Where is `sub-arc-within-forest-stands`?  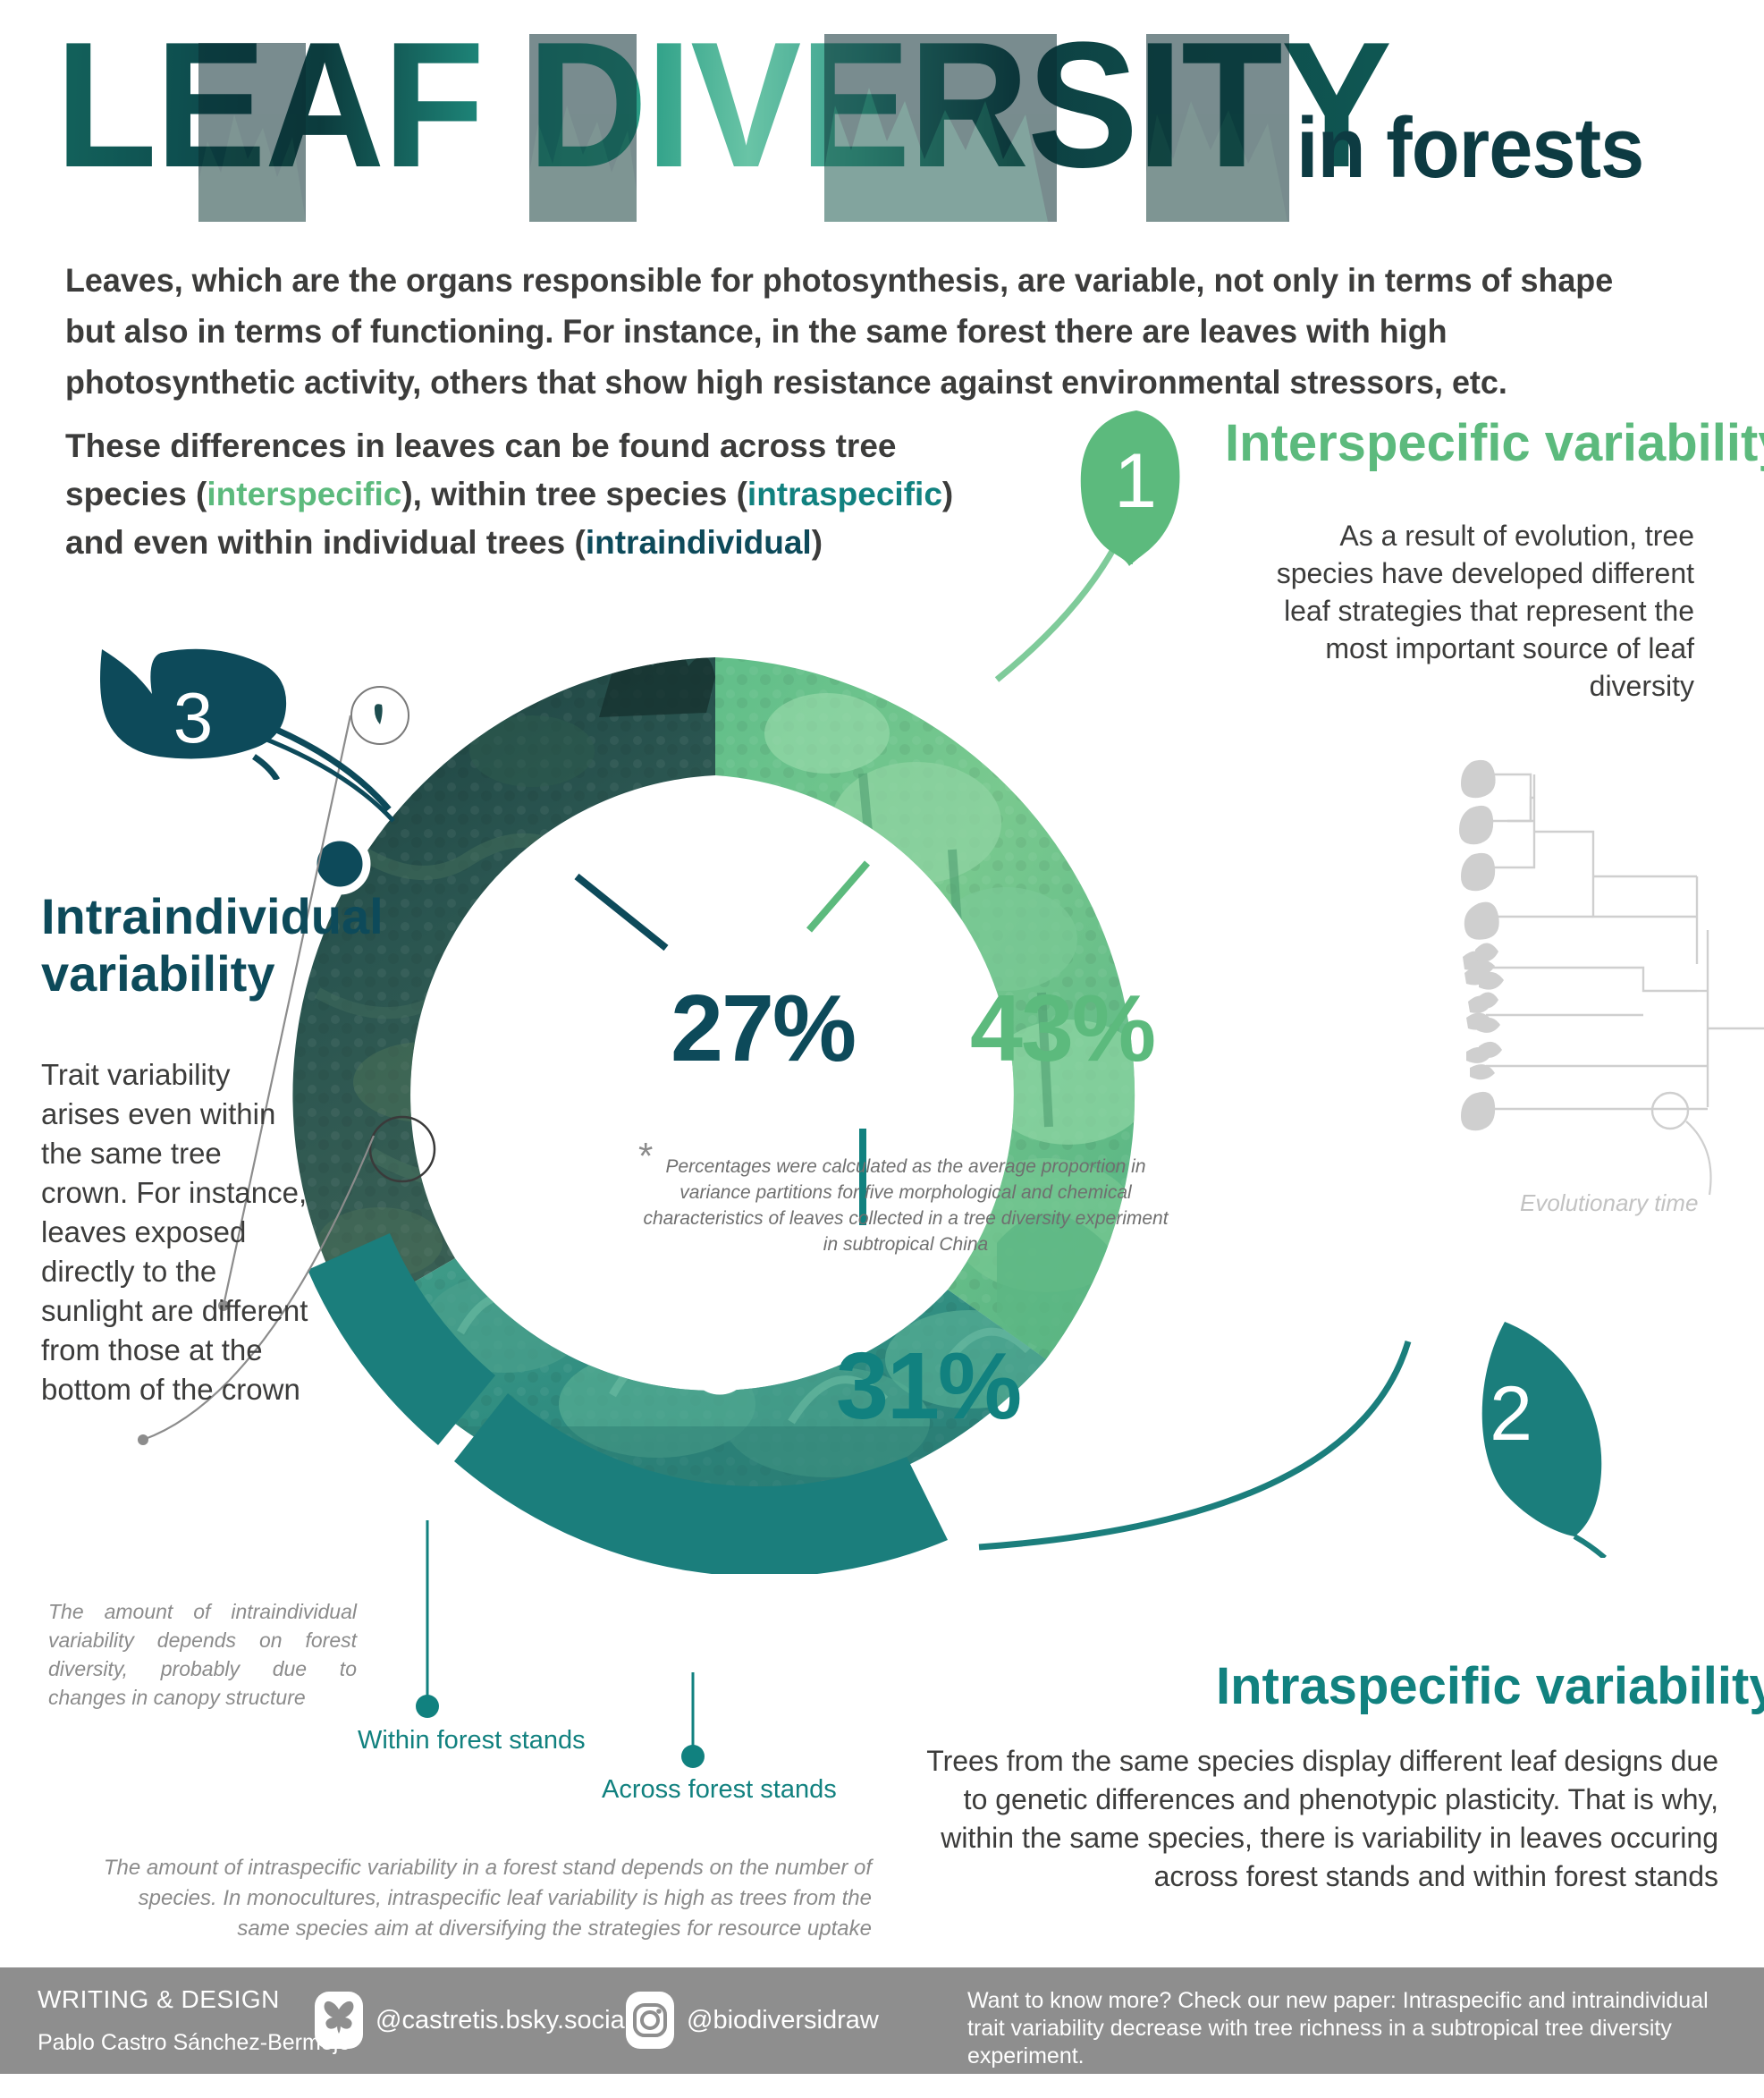
sub-arc-within-forest-stands is located at coordinates (401, 1339).